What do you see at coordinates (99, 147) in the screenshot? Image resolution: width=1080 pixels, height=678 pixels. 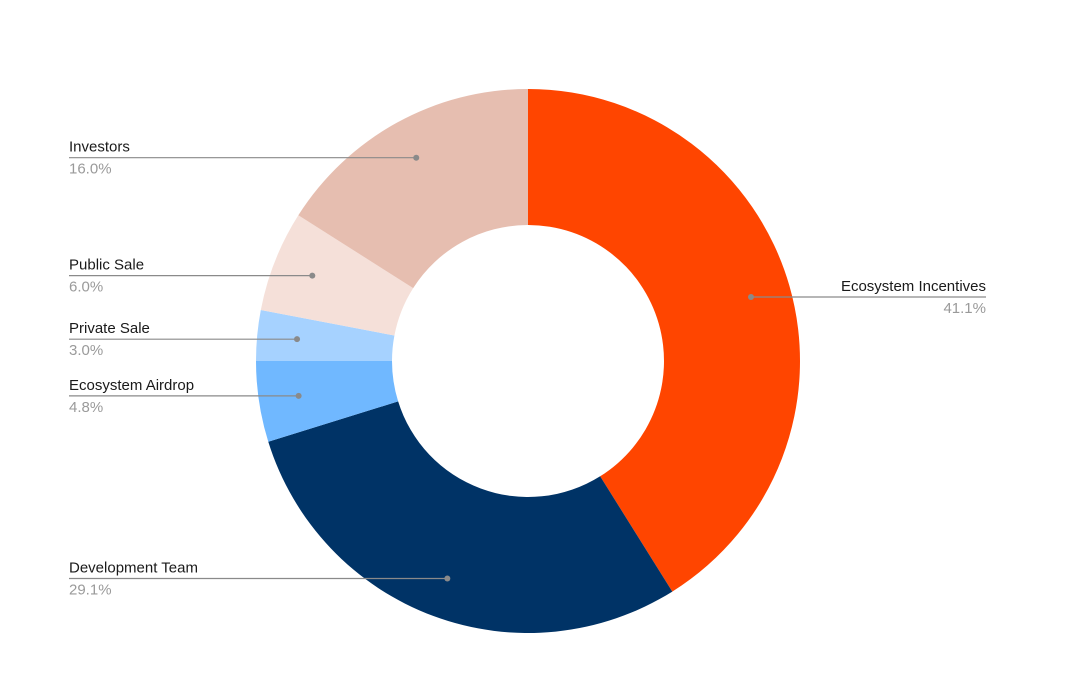 I see `slice-label-investors: Investors` at bounding box center [99, 147].